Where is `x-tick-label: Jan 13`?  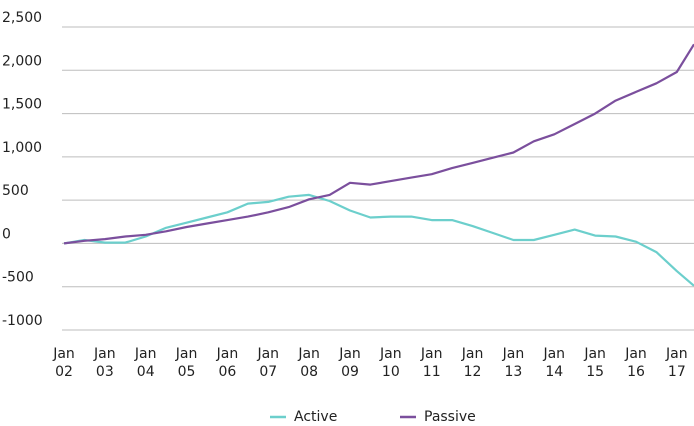
x-tick-label: Jan 13 is located at coordinates (513, 363).